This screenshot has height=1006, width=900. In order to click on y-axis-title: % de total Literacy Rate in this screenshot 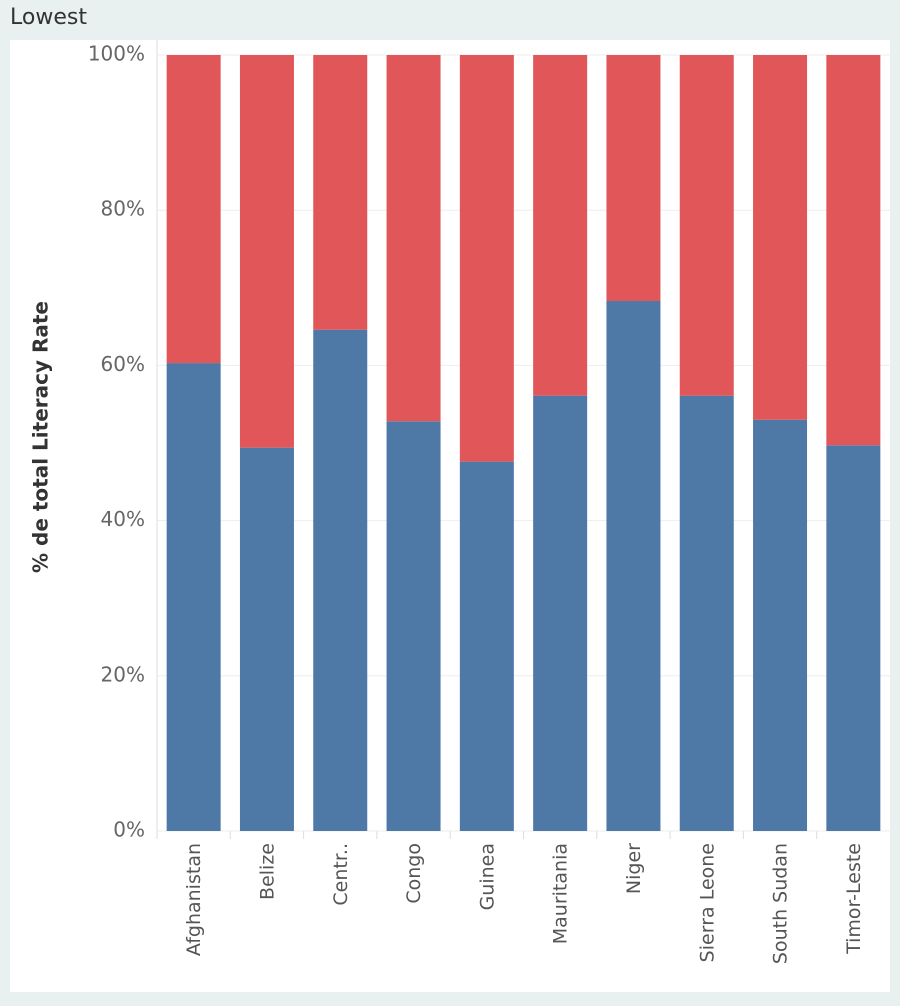, I will do `click(41, 437)`.